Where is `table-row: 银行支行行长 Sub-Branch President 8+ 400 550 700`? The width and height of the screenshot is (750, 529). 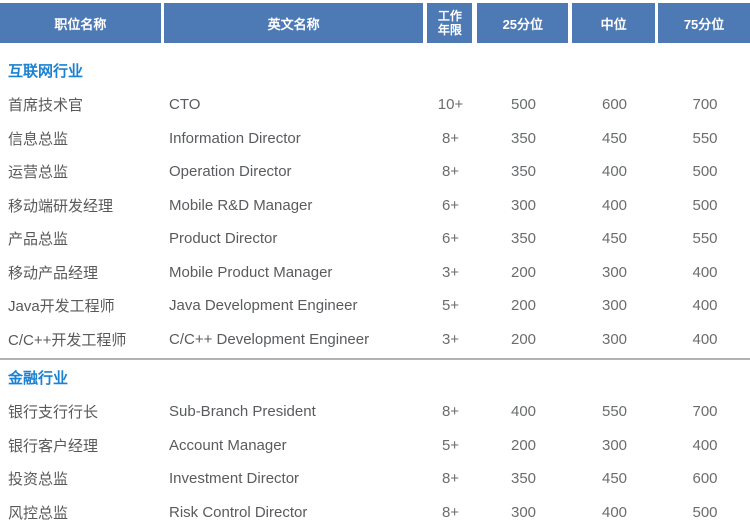
table-row: 银行支行行长 Sub-Branch President 8+ 400 550 700 is located at coordinates (375, 412).